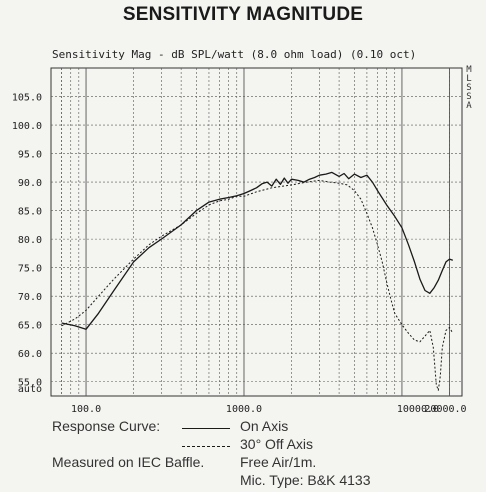  Describe the element at coordinates (418, 409) in the screenshot. I see `x-tick-label: 10000.0` at that location.